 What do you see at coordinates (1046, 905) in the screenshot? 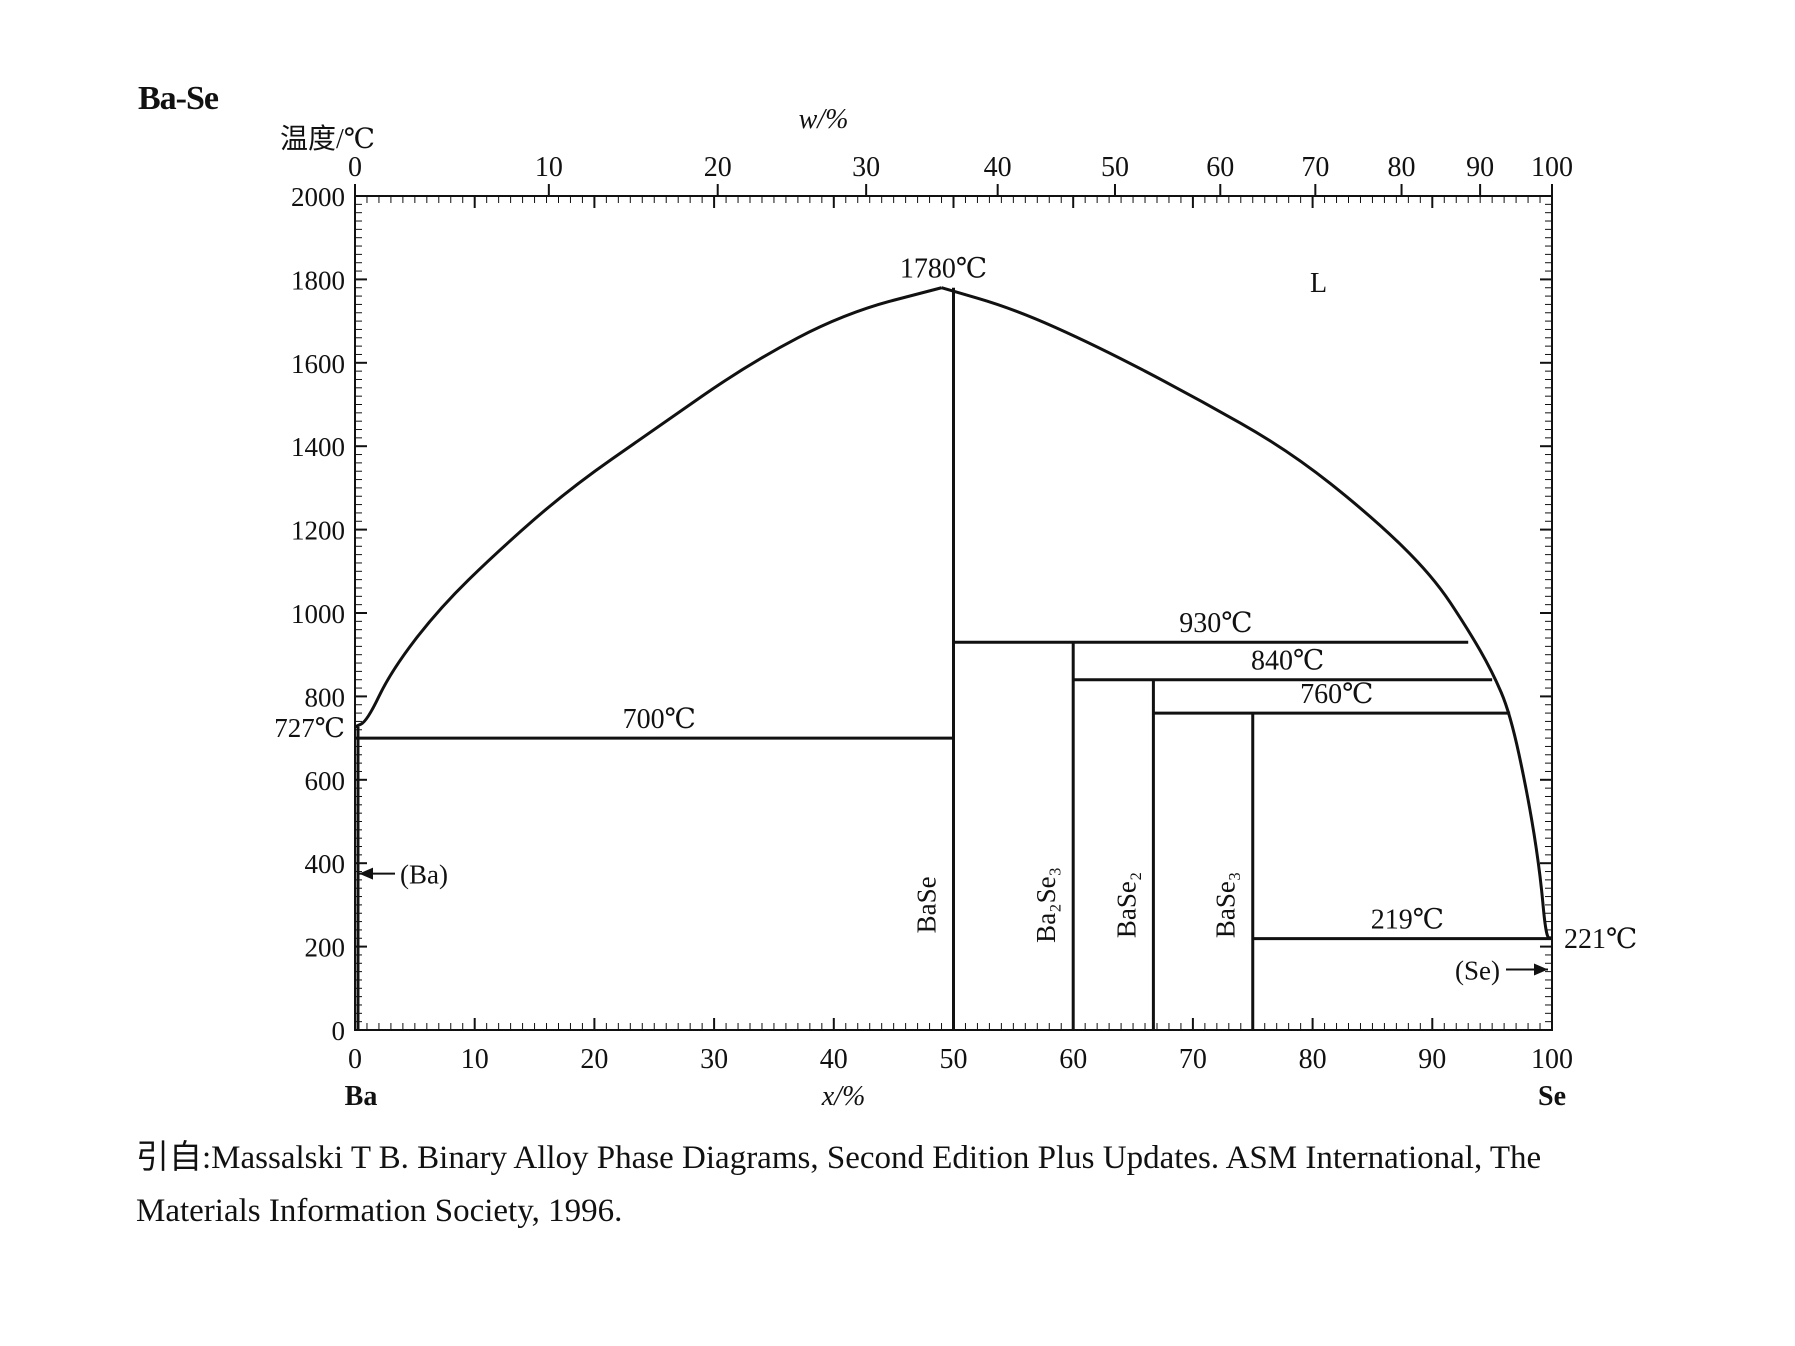
I see `compound-label: Ba₂Se₃` at bounding box center [1046, 905].